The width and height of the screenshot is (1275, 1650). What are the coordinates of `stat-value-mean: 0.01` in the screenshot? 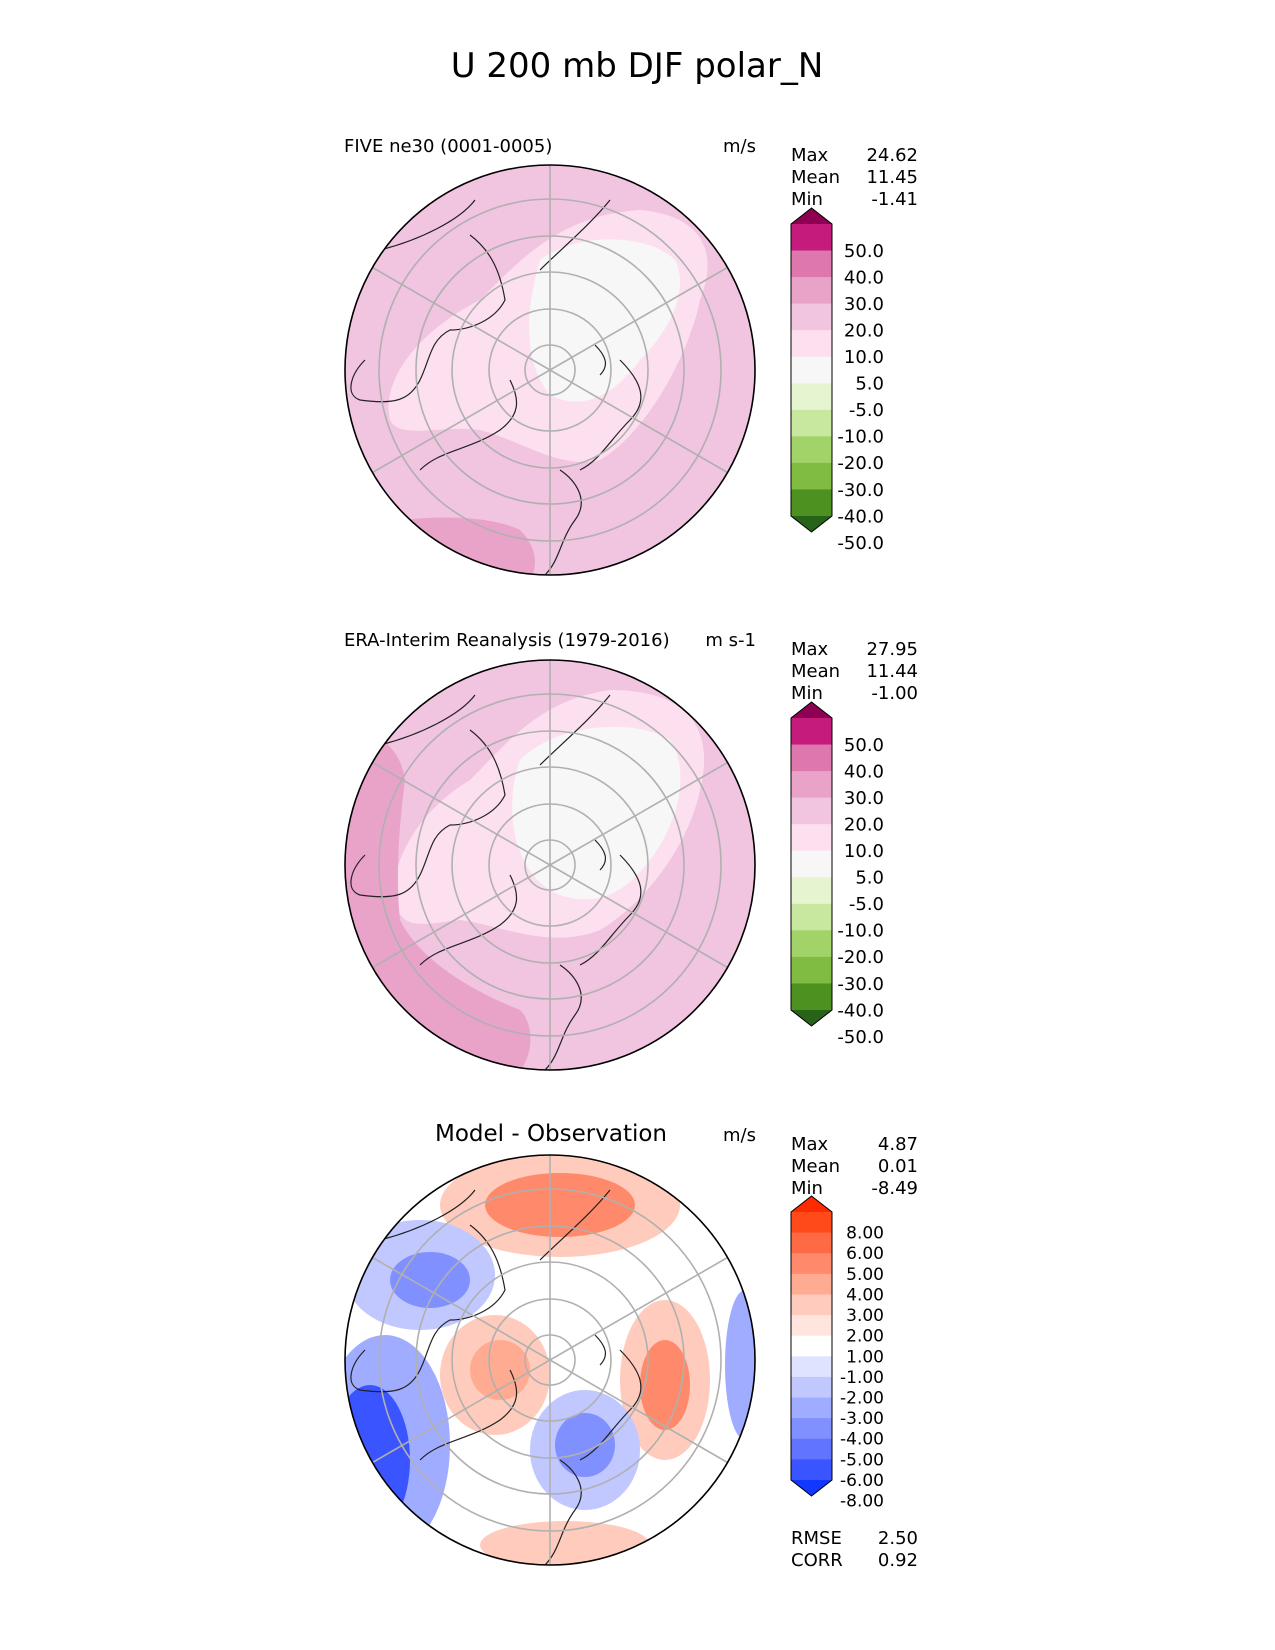 It's located at (898, 1166).